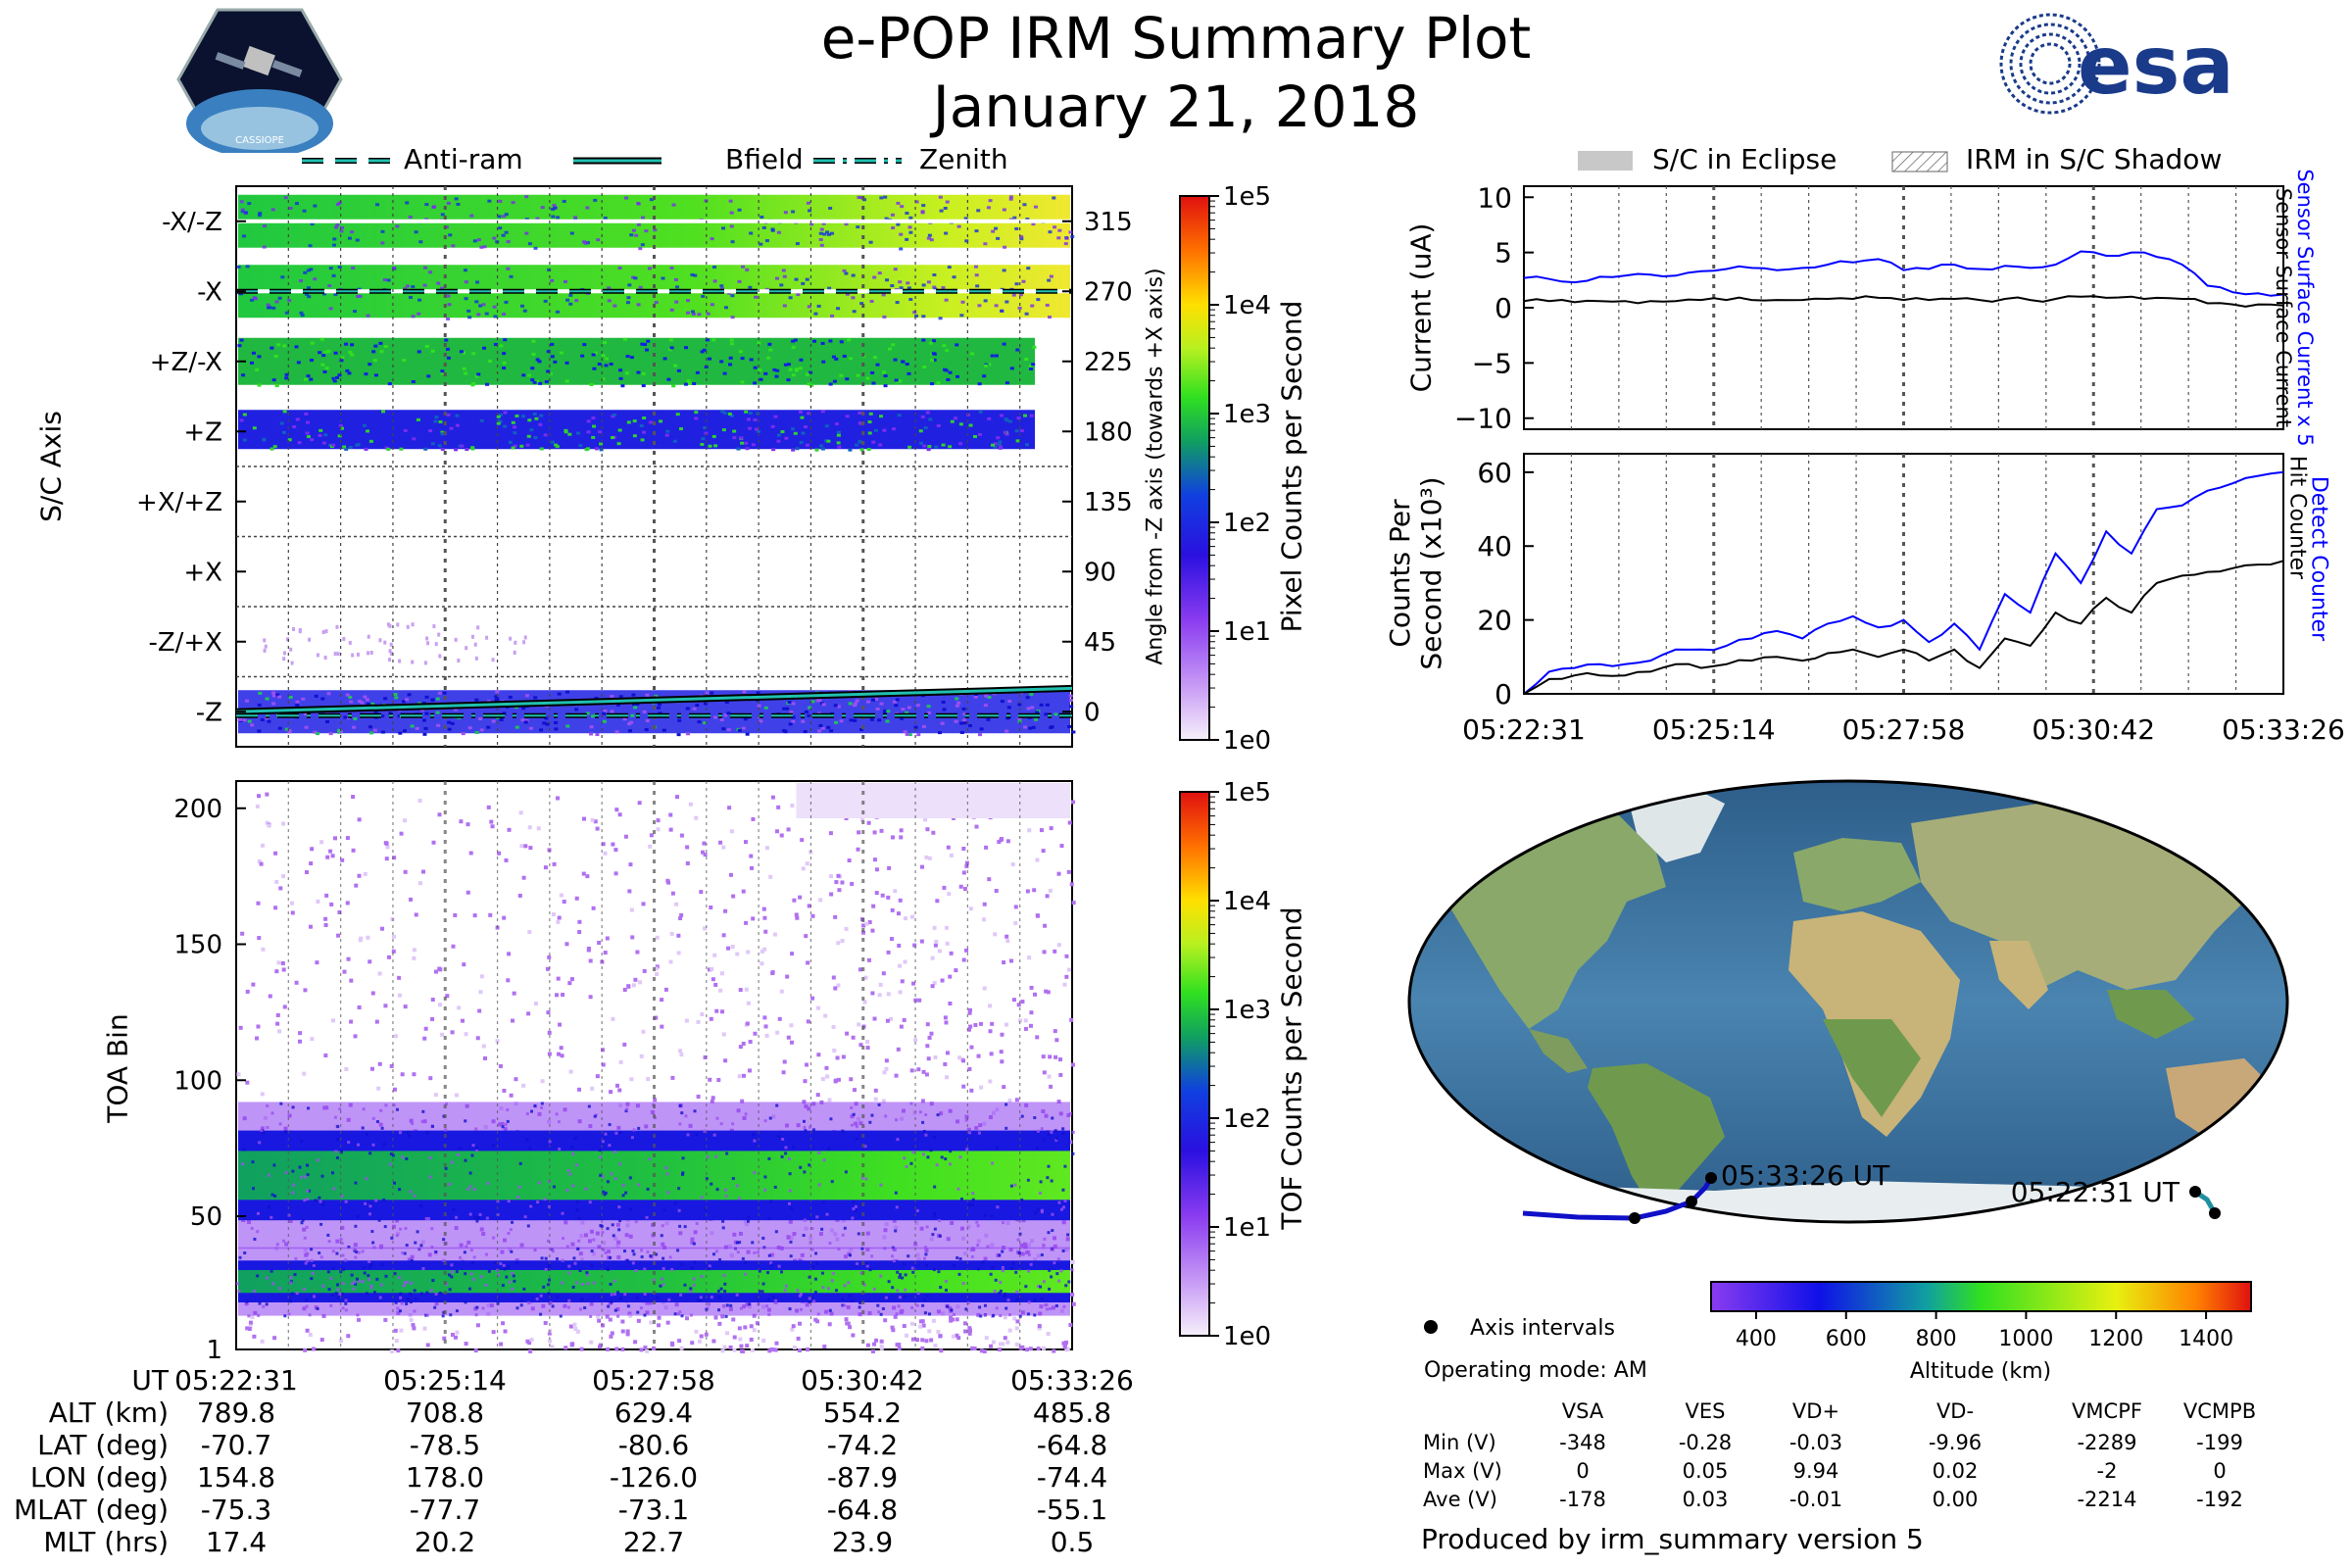 The height and width of the screenshot is (1568, 2352). Describe the element at coordinates (209, 712) in the screenshot. I see `sc-tick-label: -Z` at that location.